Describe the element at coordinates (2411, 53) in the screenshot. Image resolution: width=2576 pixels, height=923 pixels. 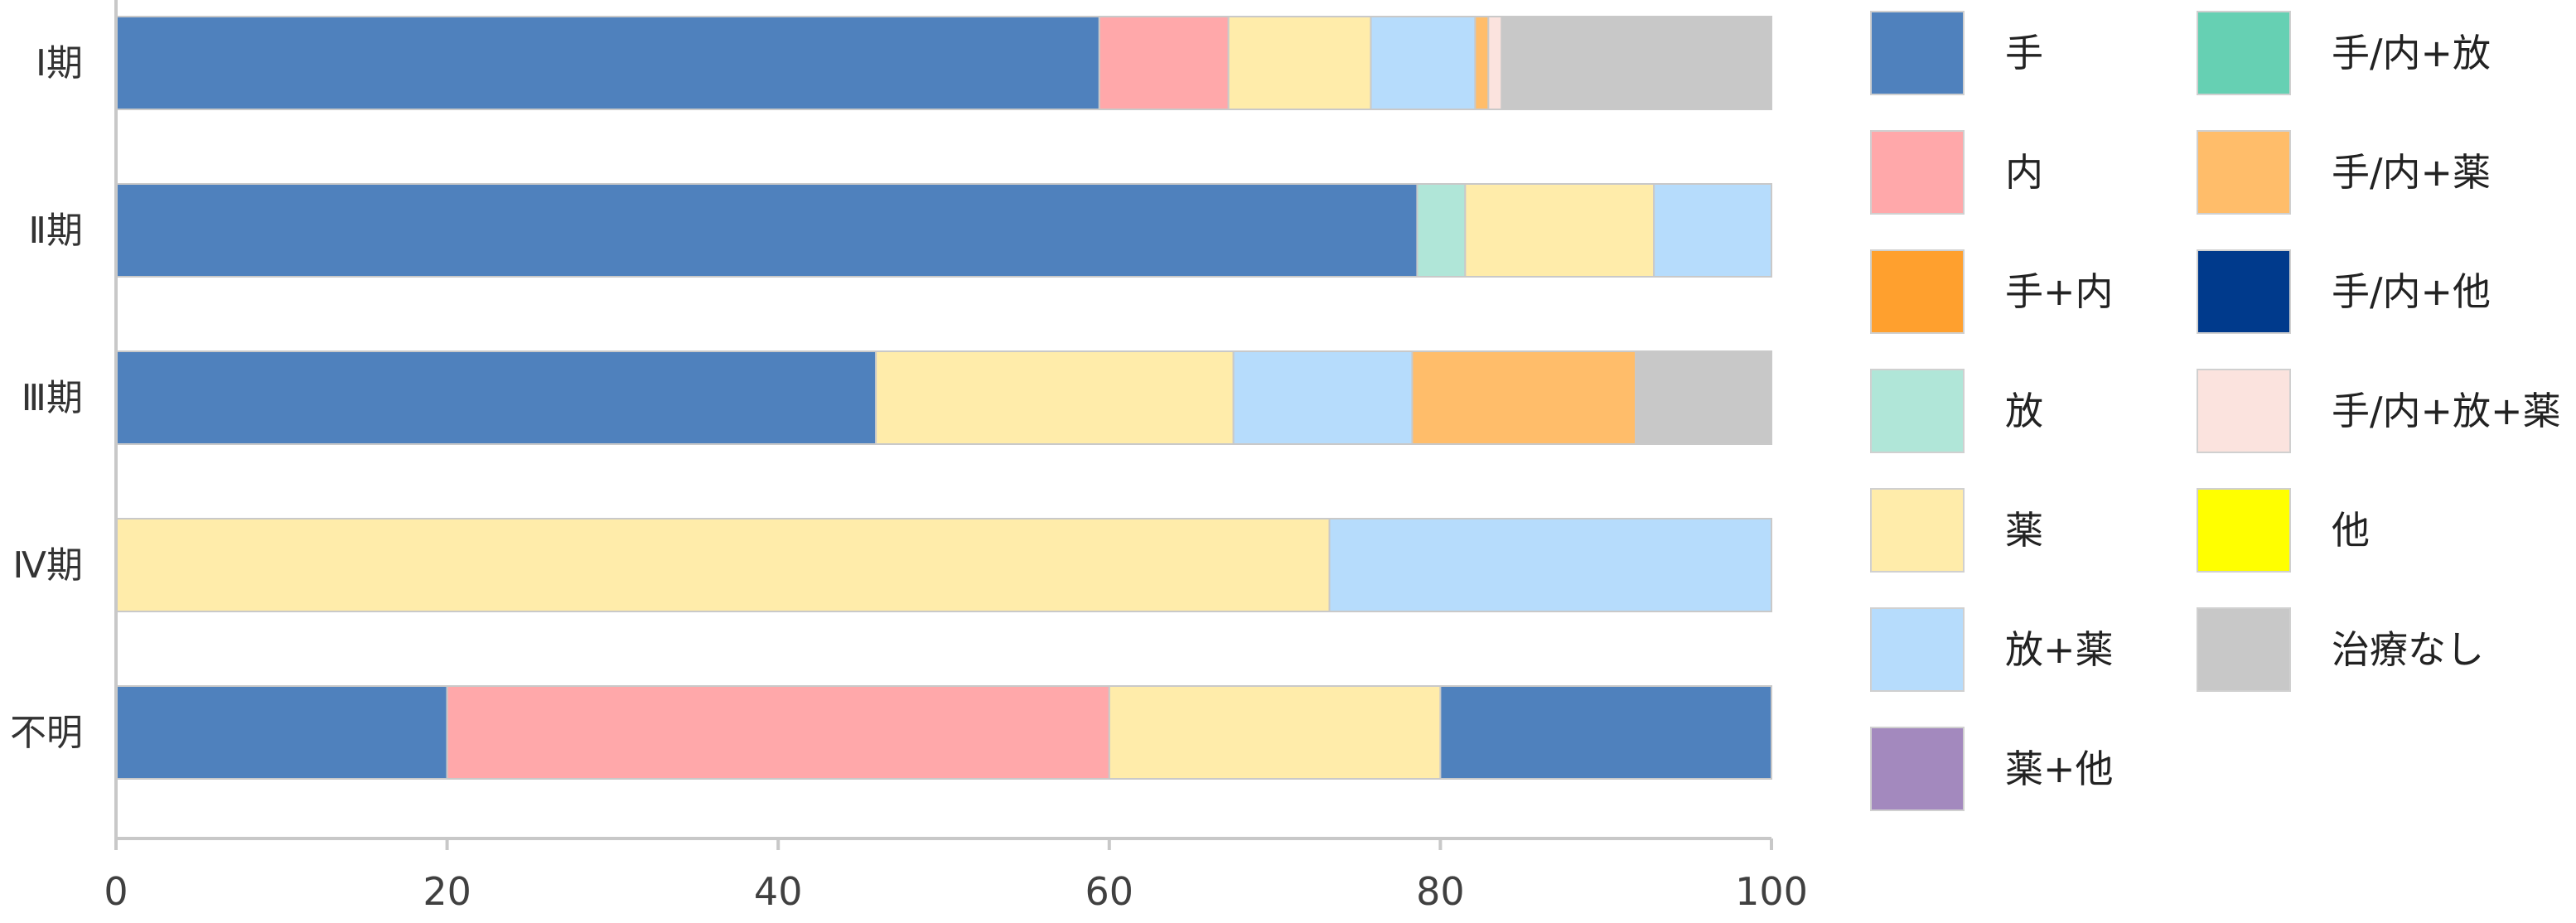
I see `legend-label-7: 手/内+放` at that location.